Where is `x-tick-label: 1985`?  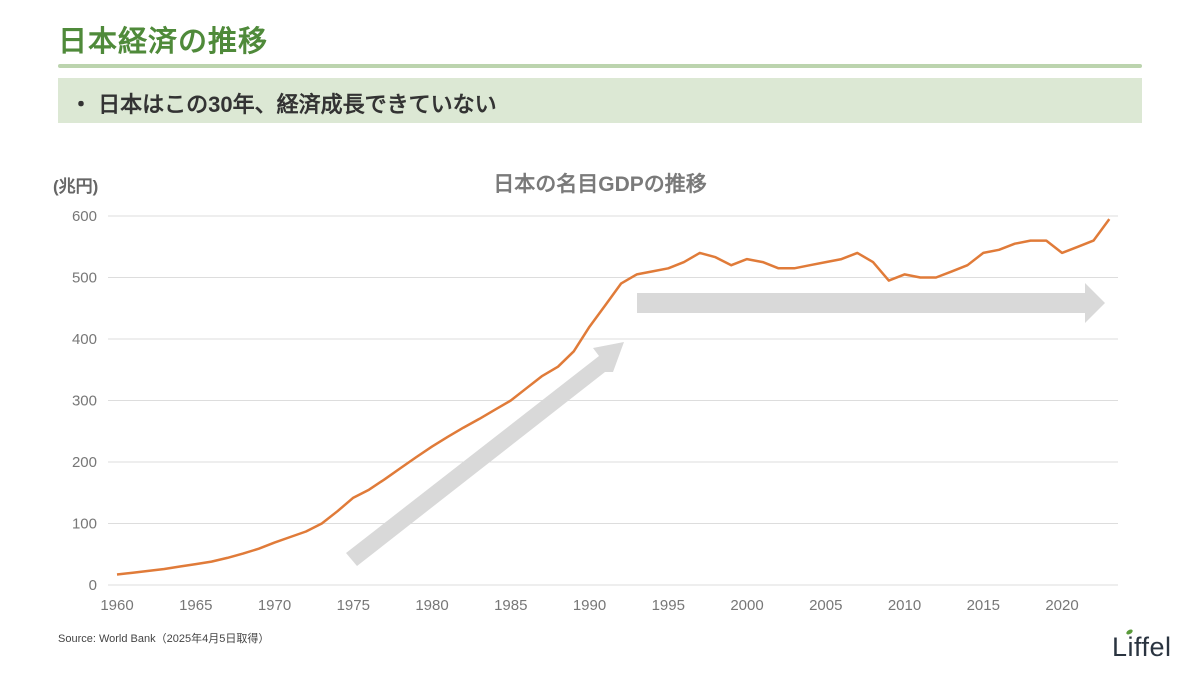
x-tick-label: 1985 is located at coordinates (510, 605).